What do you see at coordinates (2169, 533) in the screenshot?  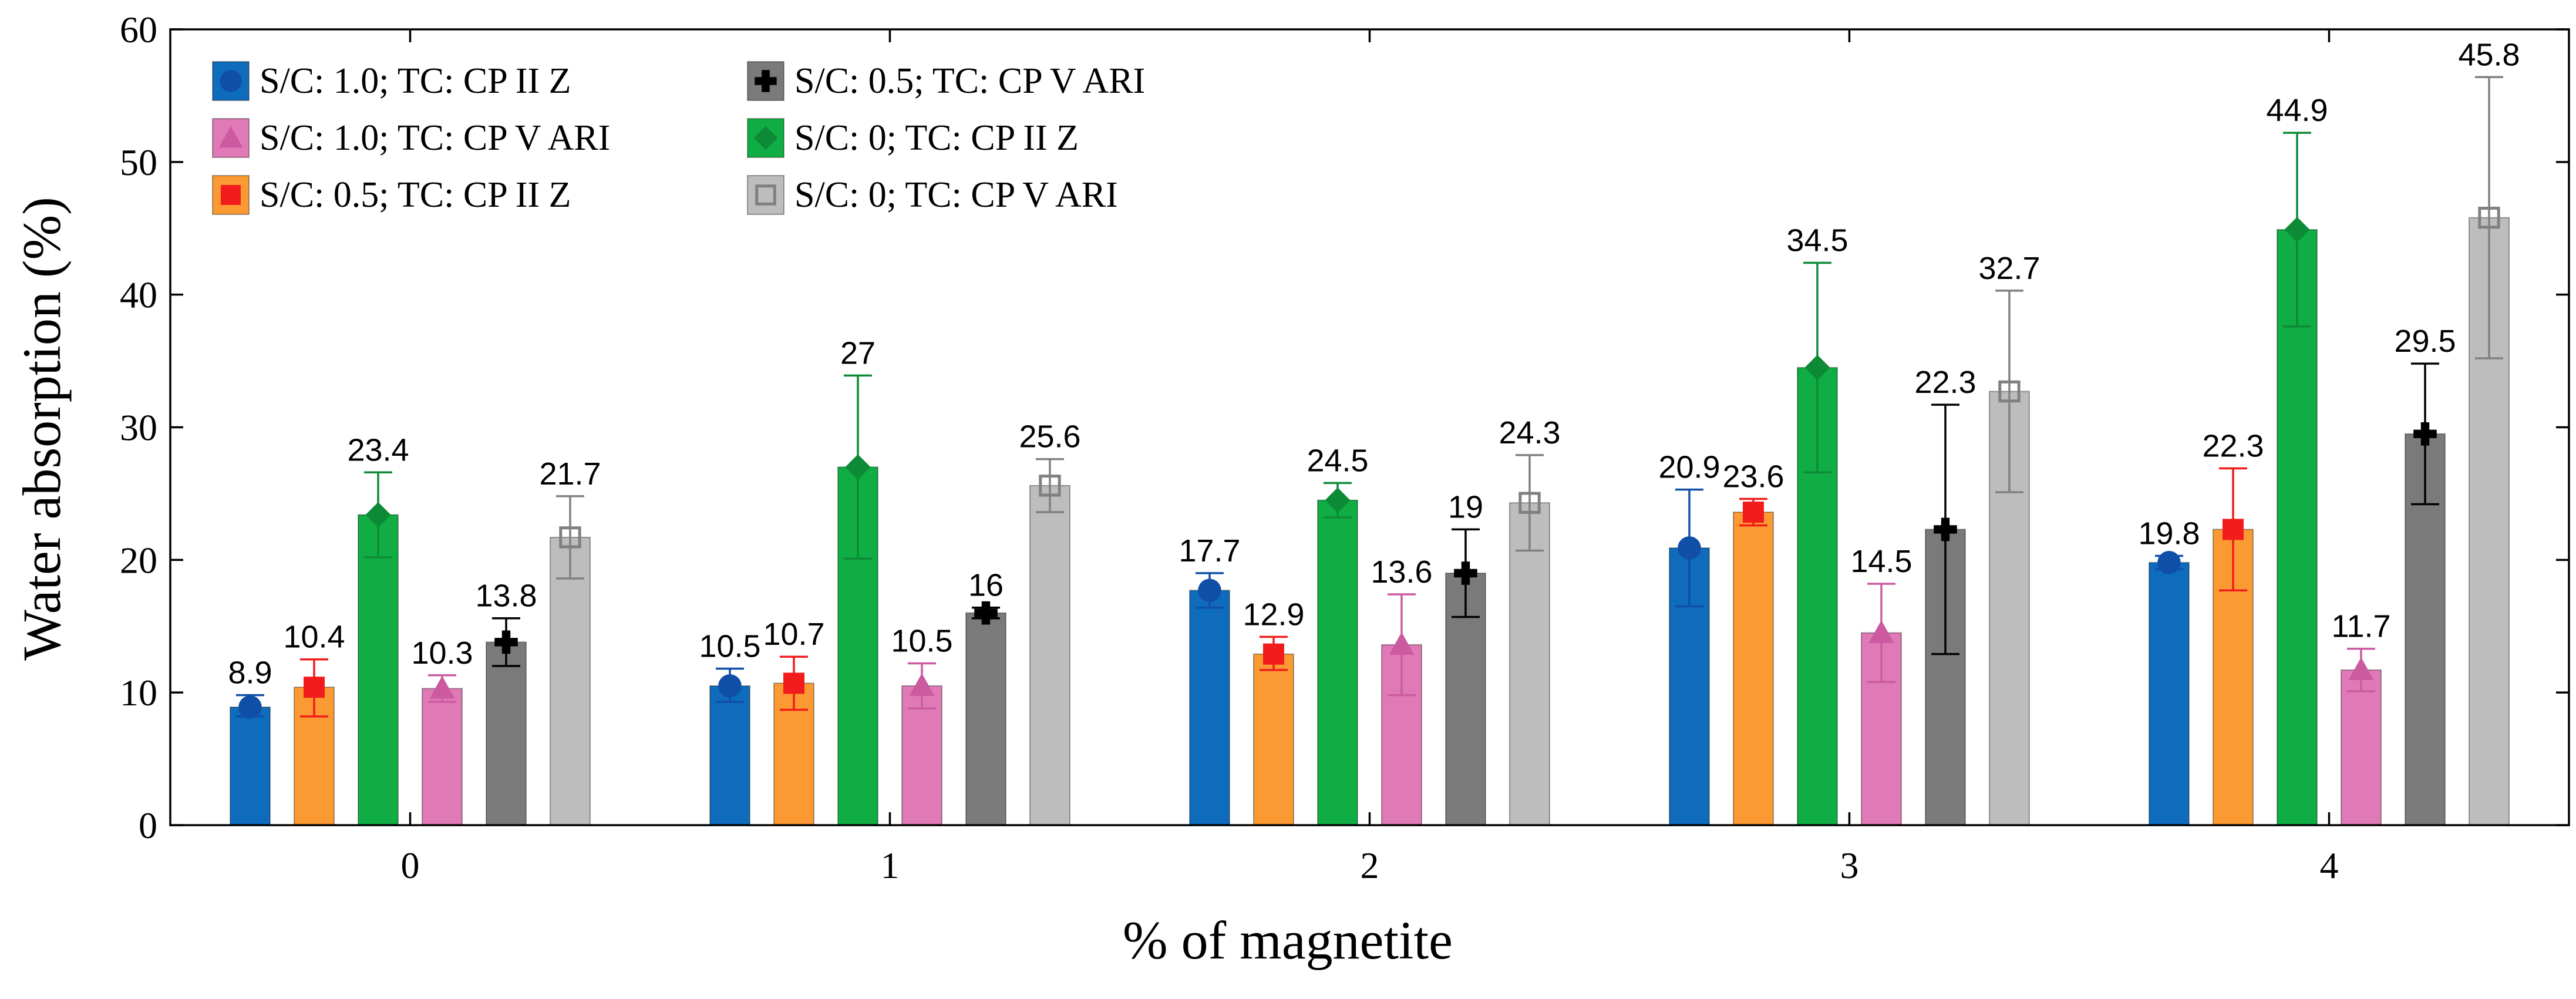 I see `data-label: 19.8` at bounding box center [2169, 533].